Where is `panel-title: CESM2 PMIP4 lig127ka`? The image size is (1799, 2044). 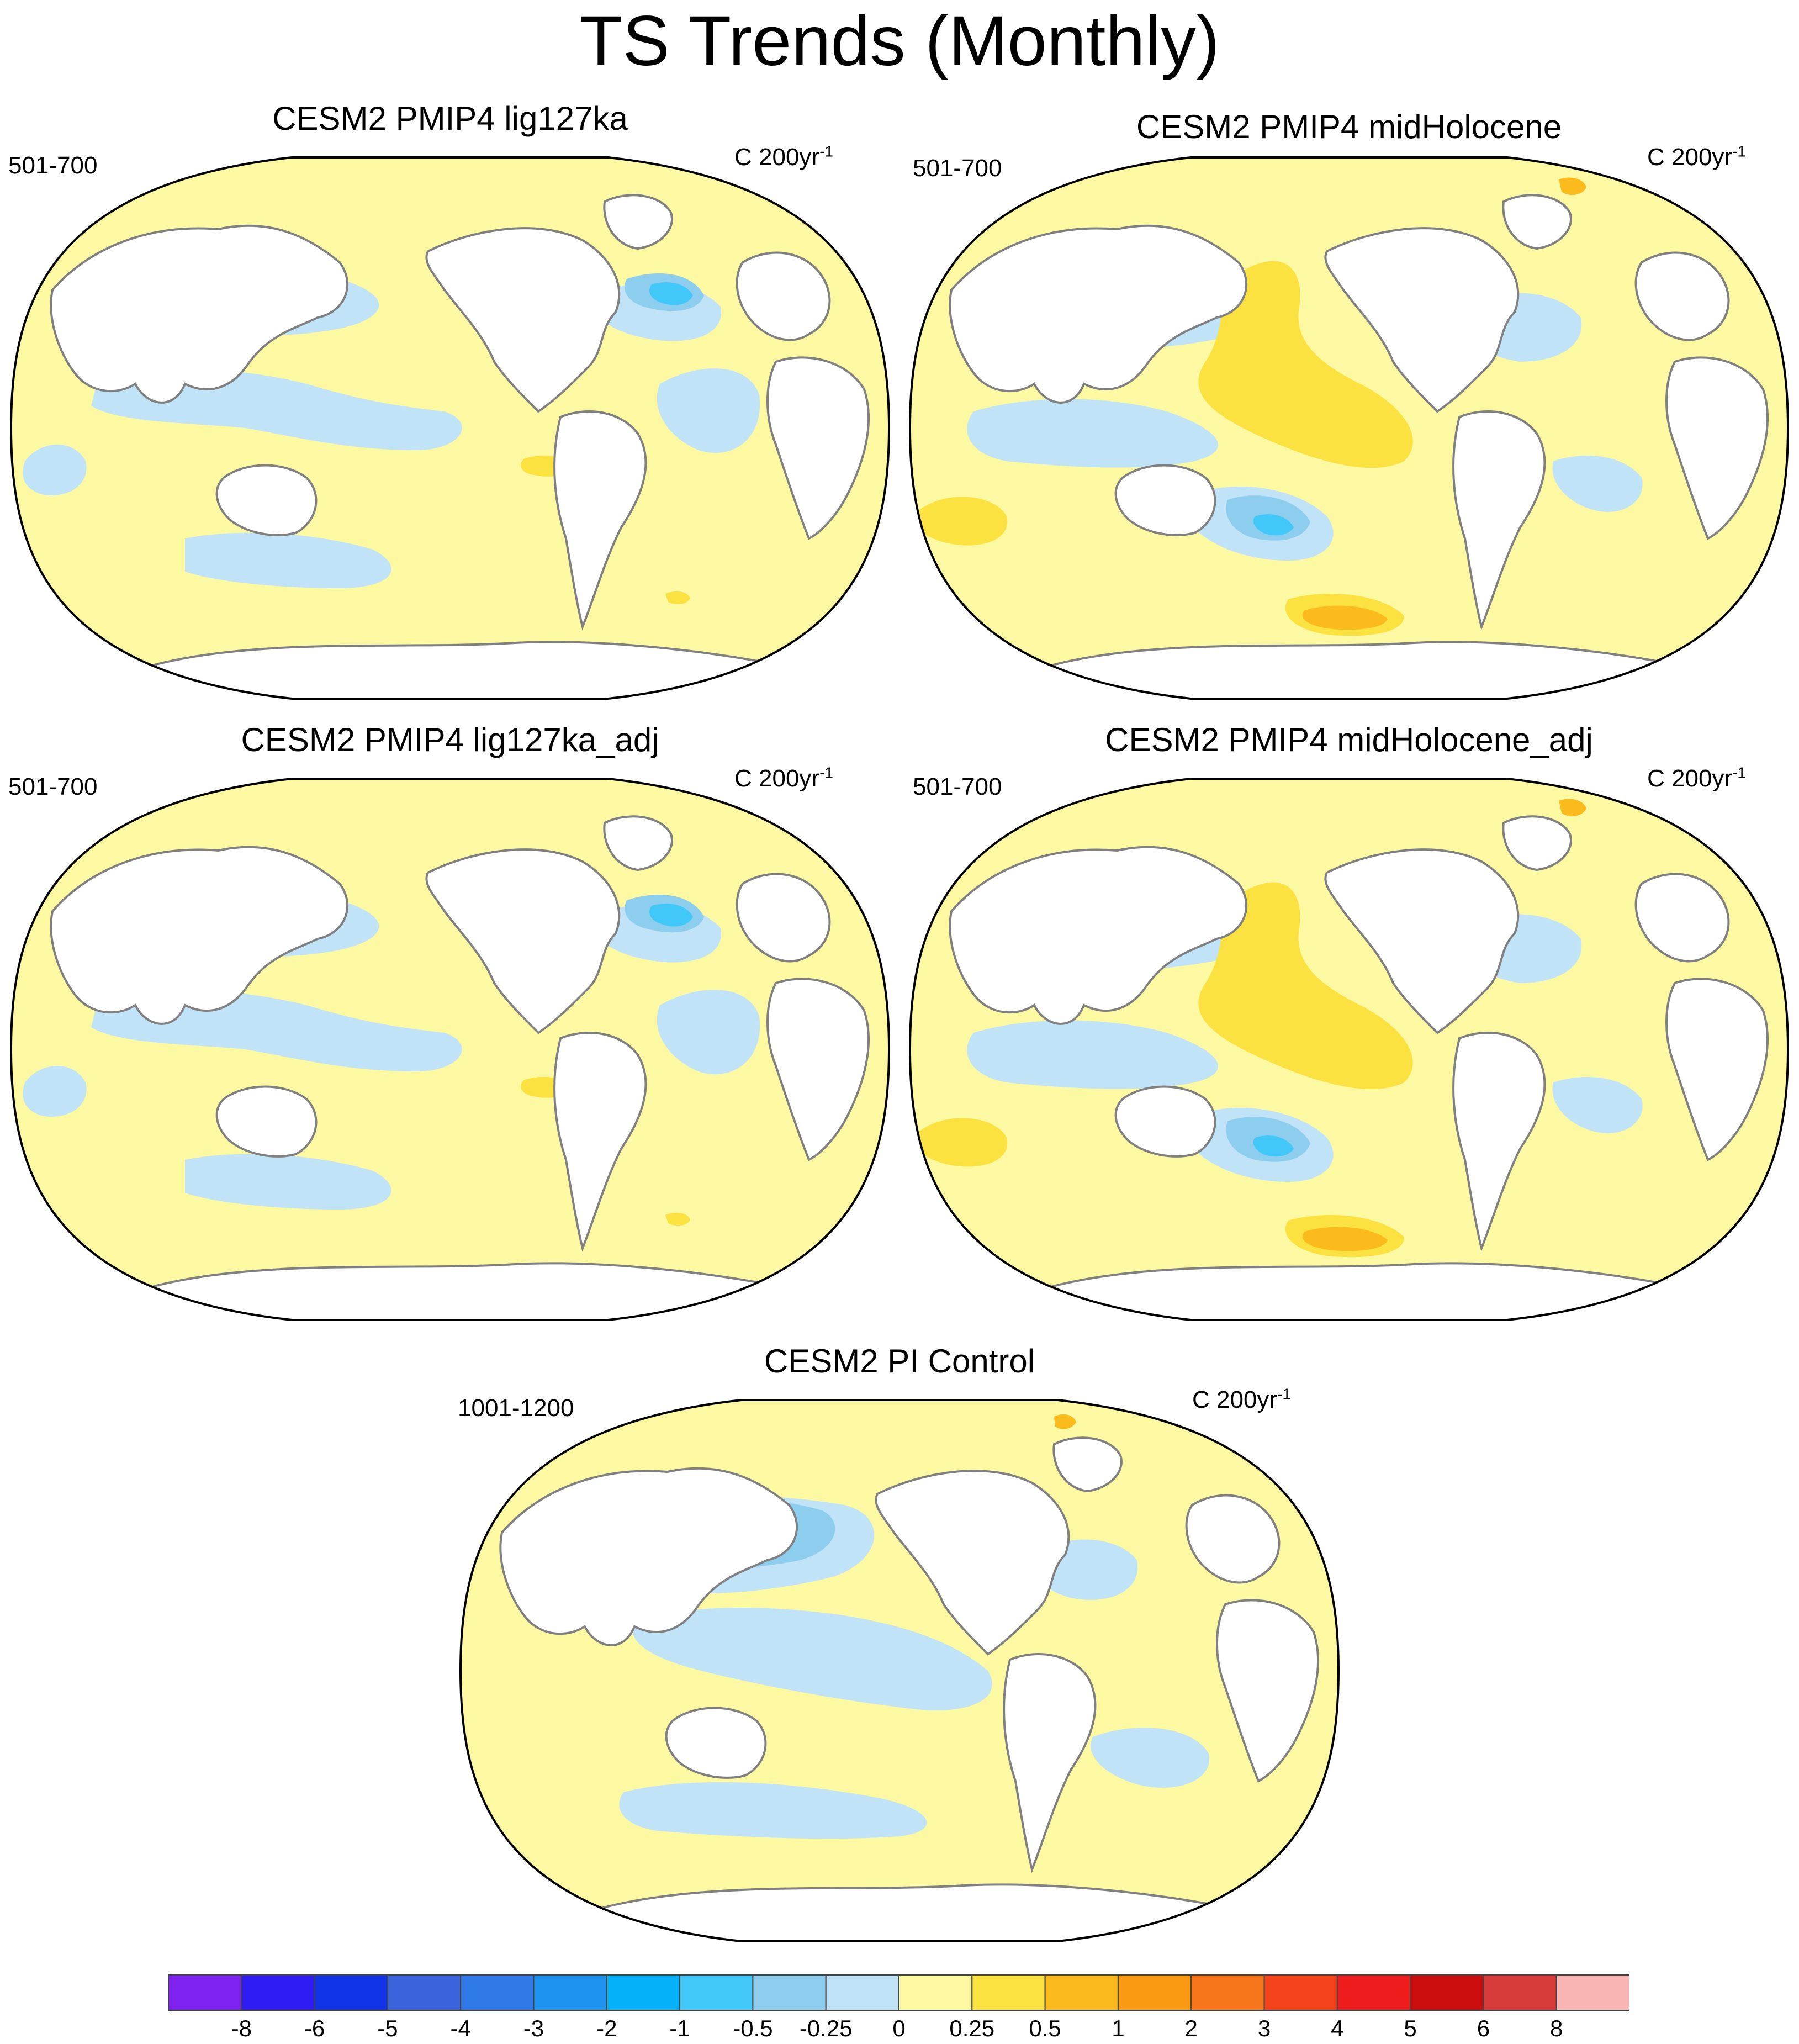 panel-title: CESM2 PMIP4 lig127ka is located at coordinates (450, 118).